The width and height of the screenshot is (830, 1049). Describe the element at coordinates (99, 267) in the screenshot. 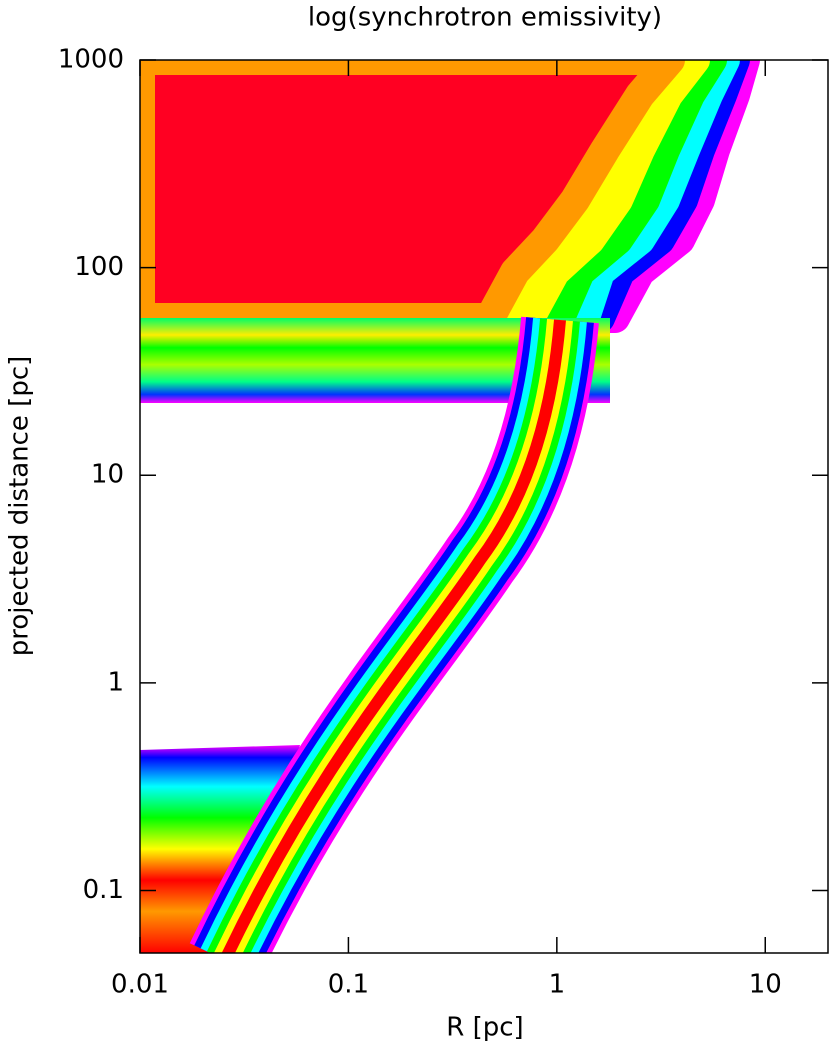

I see `y-tick-label: 100` at that location.